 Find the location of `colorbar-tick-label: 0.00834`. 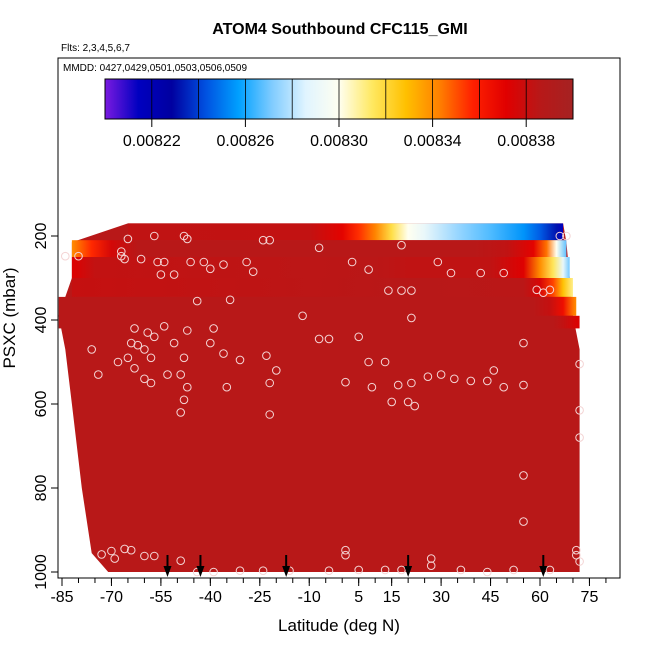

colorbar-tick-label: 0.00834 is located at coordinates (433, 141).